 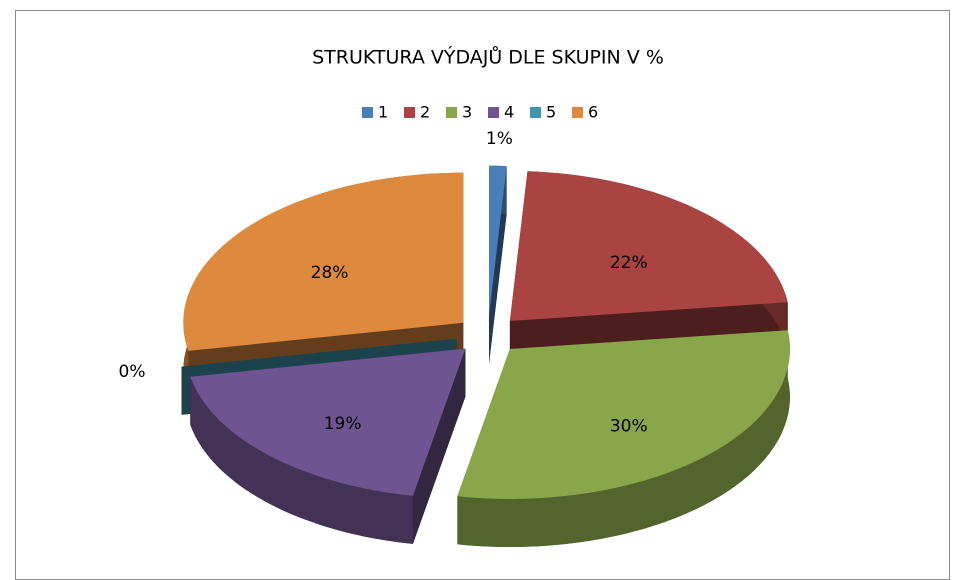 What do you see at coordinates (425, 112) in the screenshot?
I see `legend-label: 2` at bounding box center [425, 112].